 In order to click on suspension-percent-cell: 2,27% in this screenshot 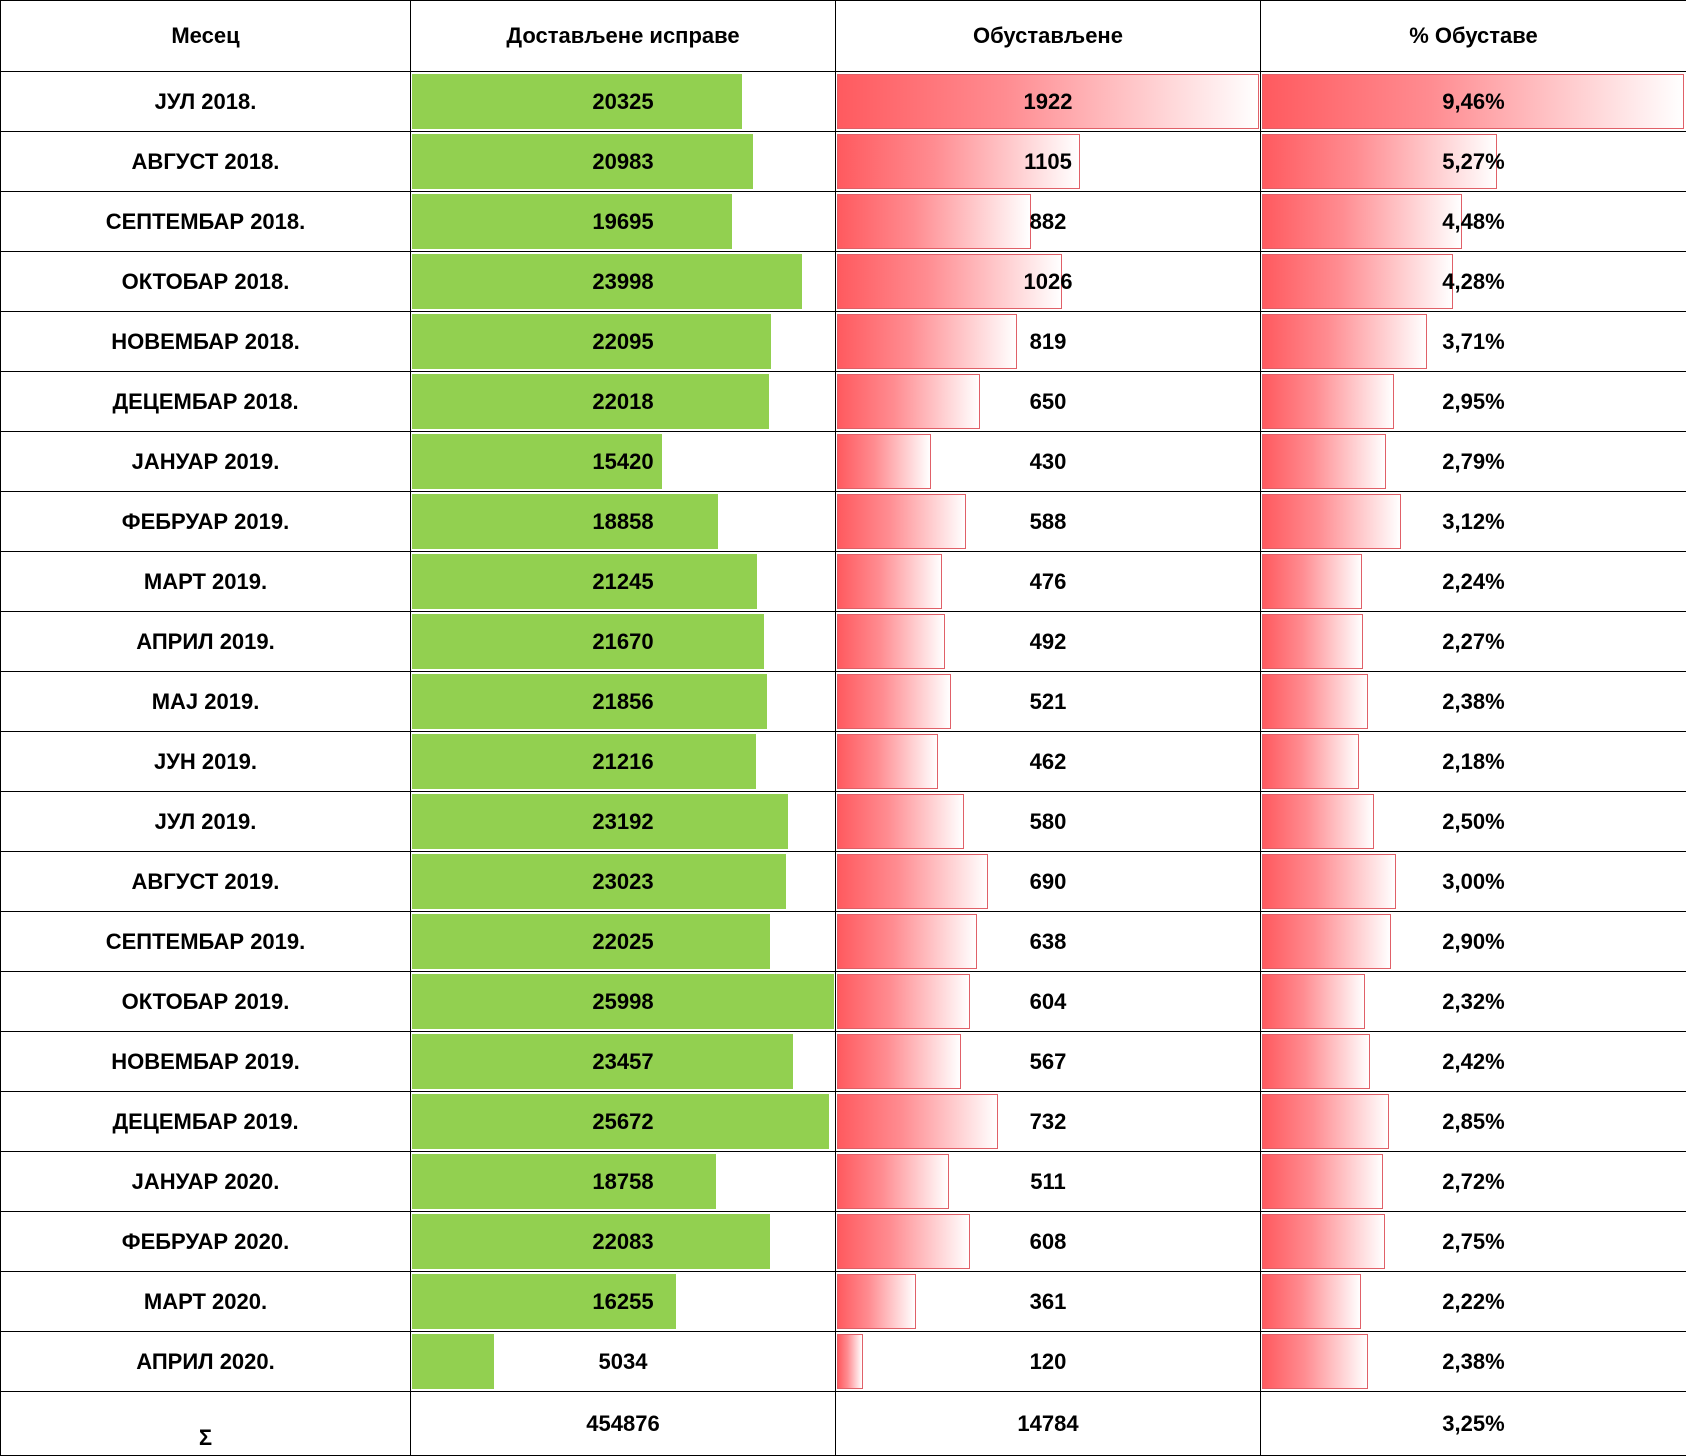, I will do `click(1473, 642)`.